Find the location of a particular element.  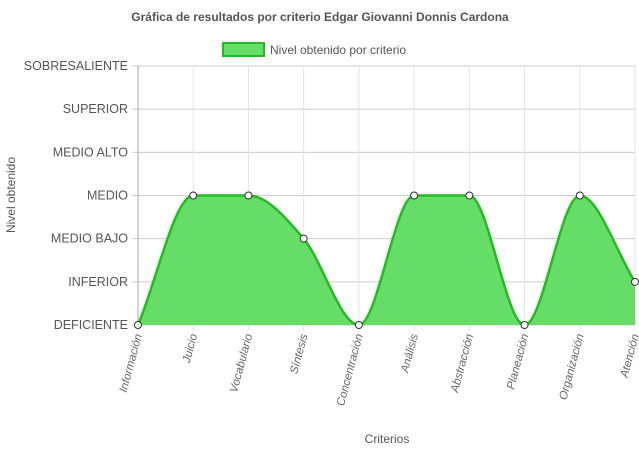

x-tick-label: Información is located at coordinates (131, 363).